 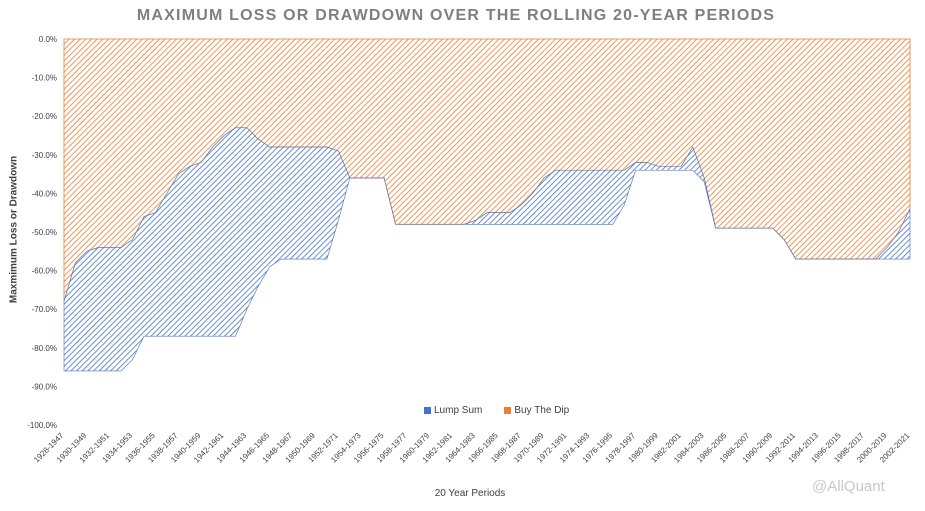 I want to click on y-tick-label: 0.0%, so click(x=48, y=39).